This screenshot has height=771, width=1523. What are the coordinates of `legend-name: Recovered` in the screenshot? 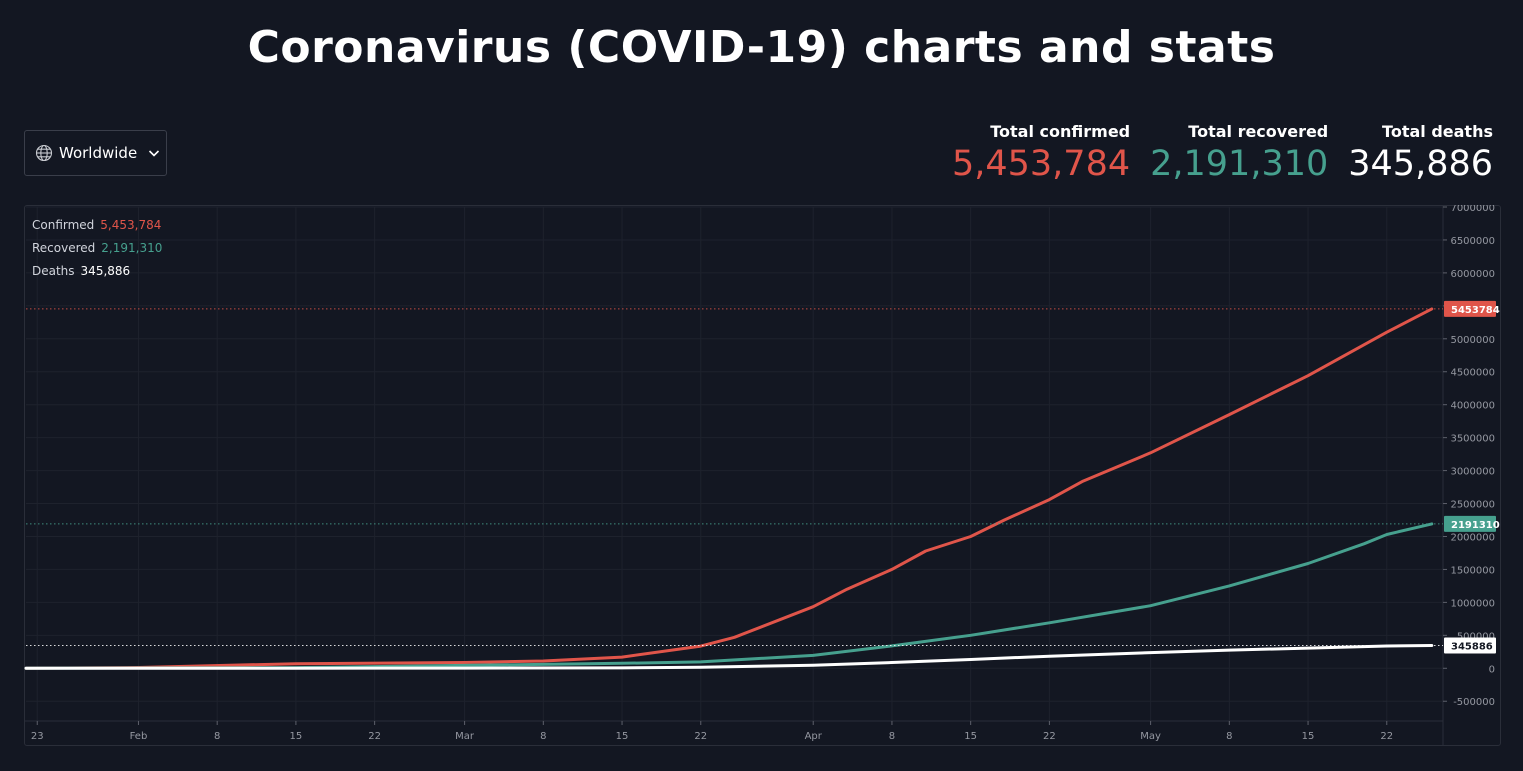 It's located at (64, 248).